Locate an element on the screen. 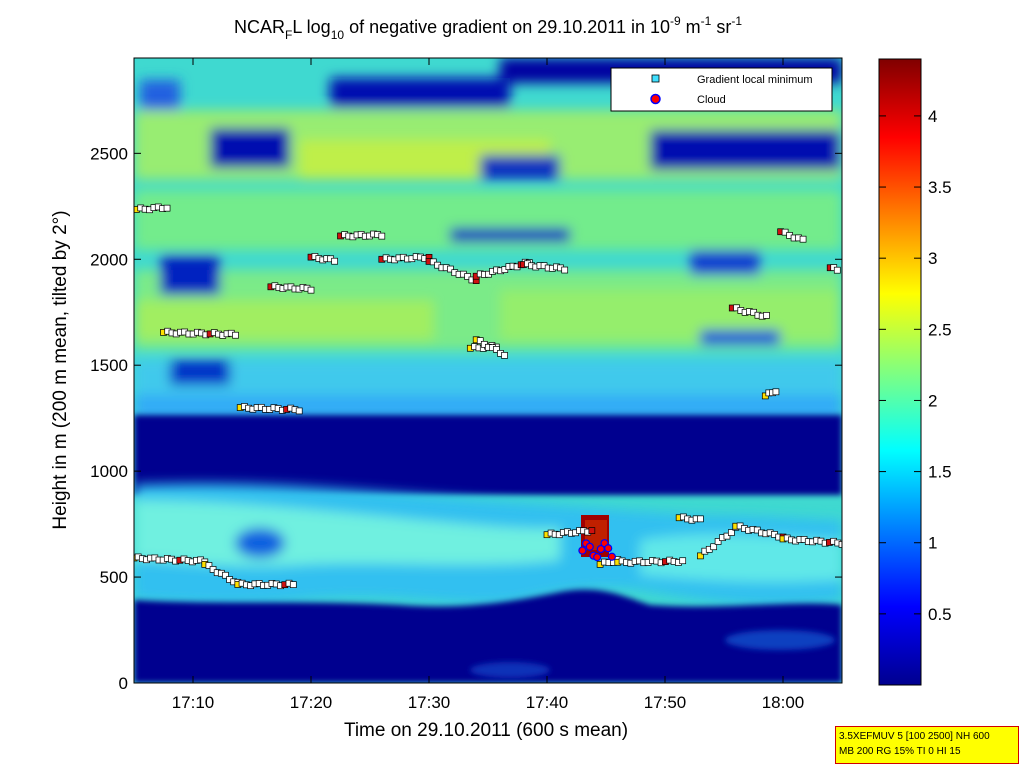 The width and height of the screenshot is (1023, 767). info-line-2: MB 200 RG 15% TI 0 HI 15 is located at coordinates (900, 751).